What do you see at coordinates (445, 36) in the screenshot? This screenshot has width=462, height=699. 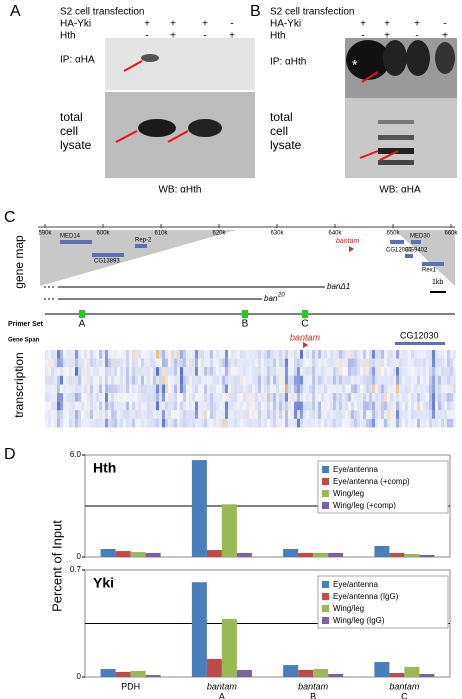 I see `sign: +` at bounding box center [445, 36].